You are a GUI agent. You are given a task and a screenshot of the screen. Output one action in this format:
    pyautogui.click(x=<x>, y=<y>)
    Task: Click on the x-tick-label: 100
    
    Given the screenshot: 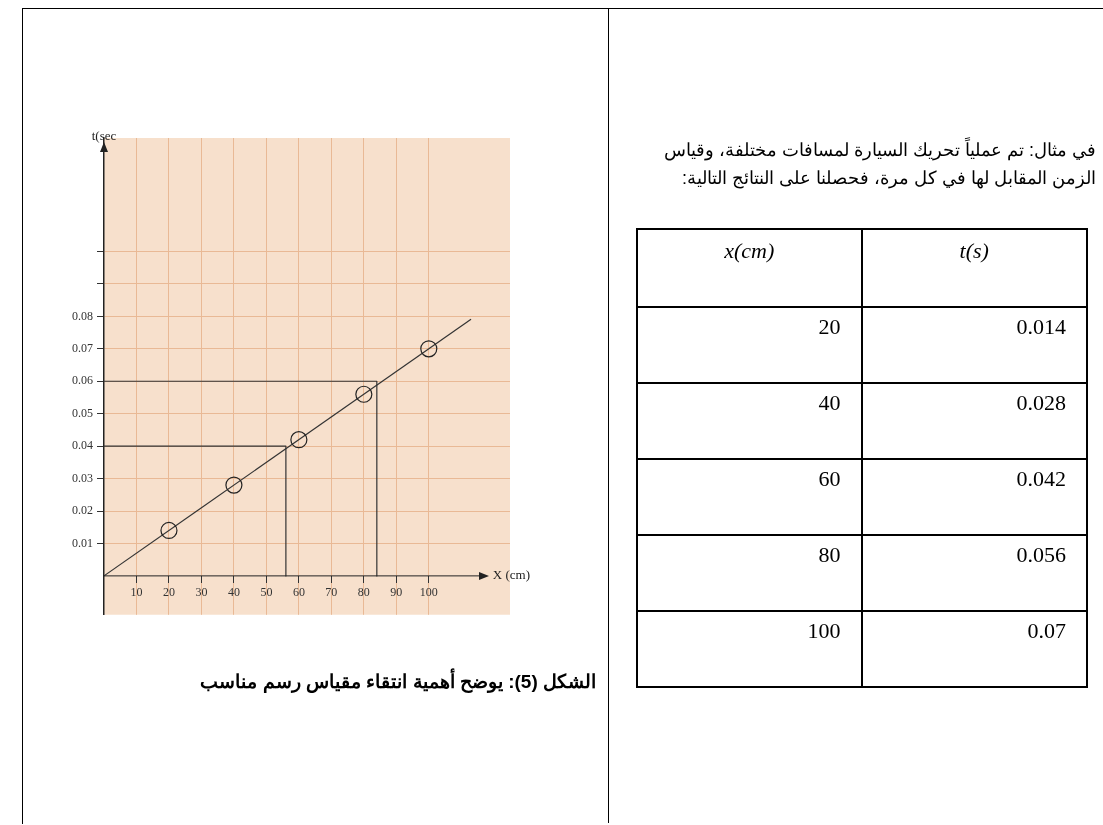 What is the action you would take?
    pyautogui.click(x=428, y=592)
    